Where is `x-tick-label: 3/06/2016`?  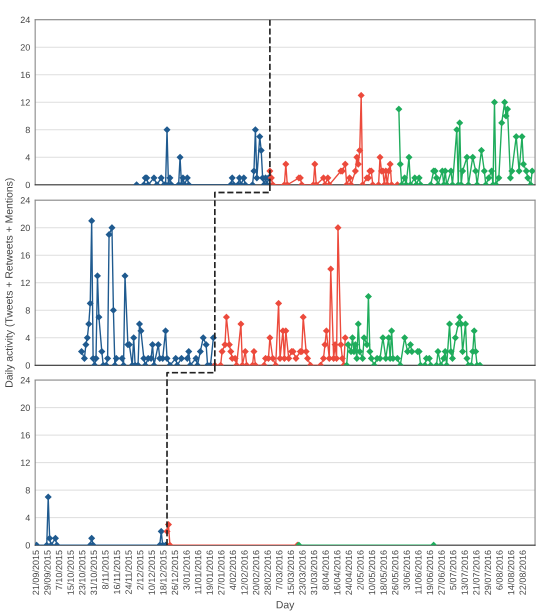
x-tick-label: 3/06/2016 is located at coordinates (406, 570).